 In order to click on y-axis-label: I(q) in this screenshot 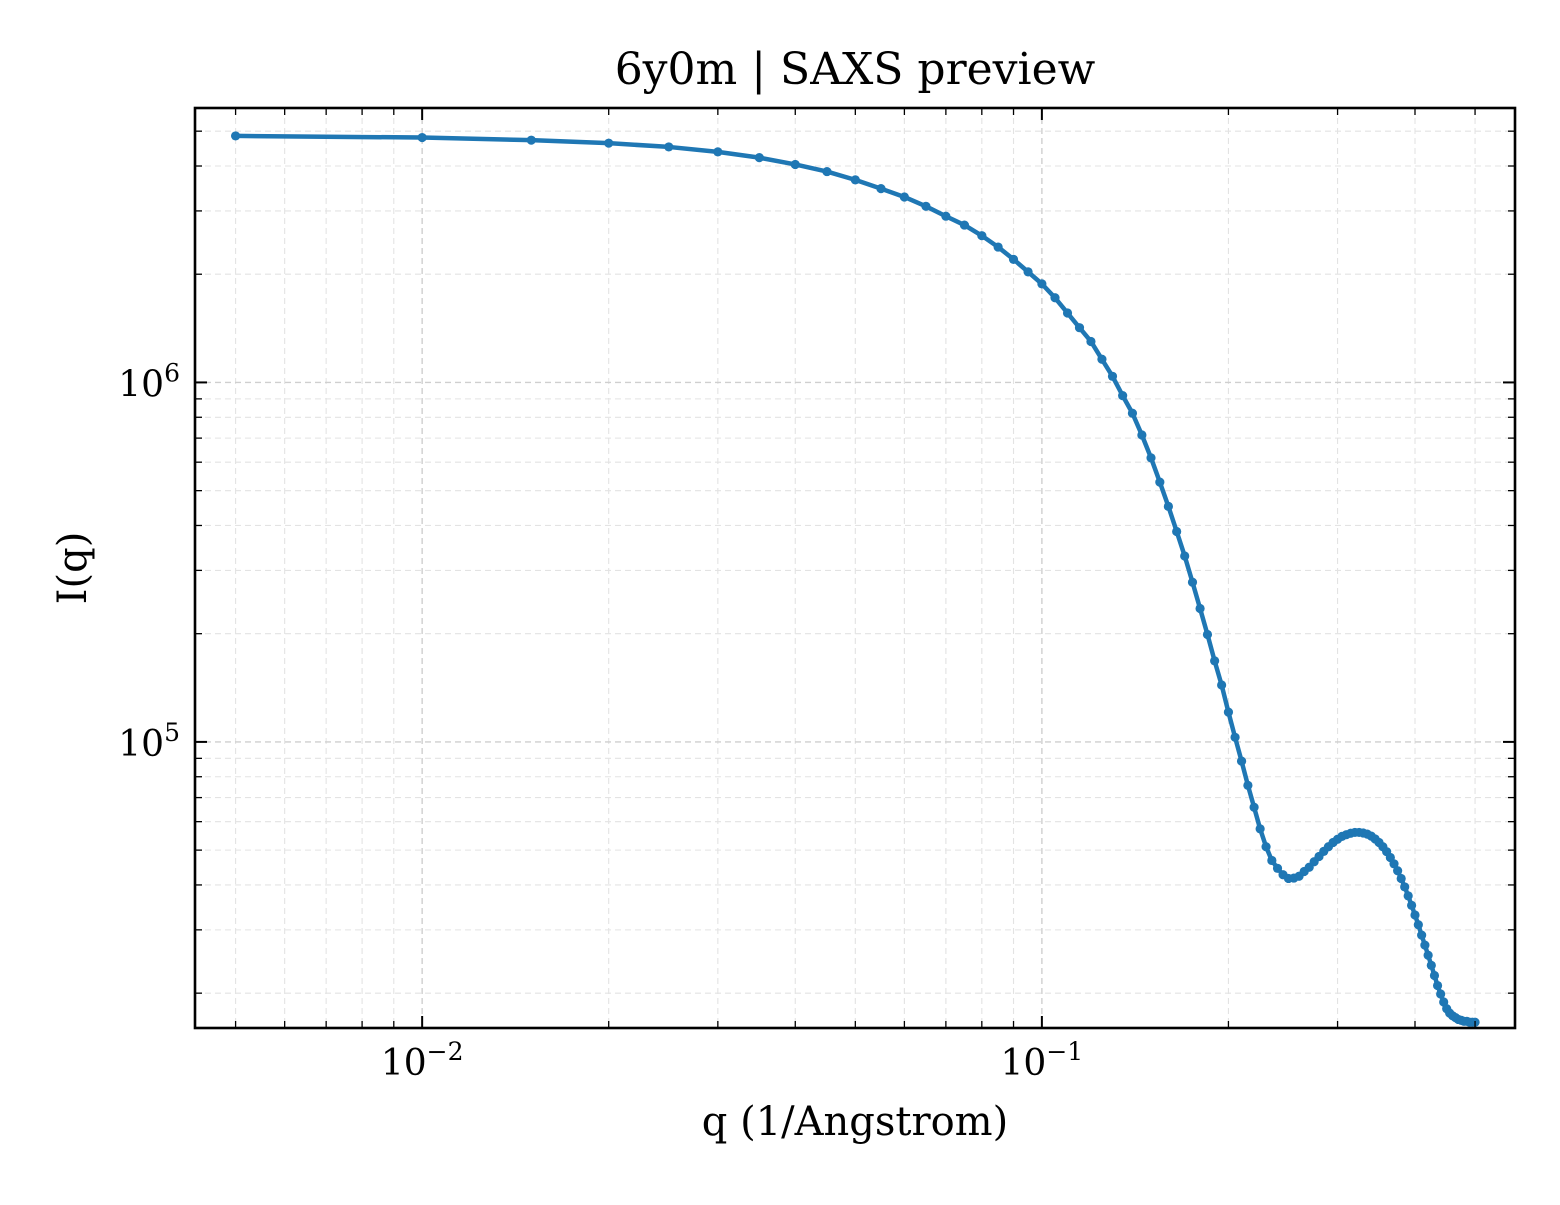, I will do `click(73, 568)`.